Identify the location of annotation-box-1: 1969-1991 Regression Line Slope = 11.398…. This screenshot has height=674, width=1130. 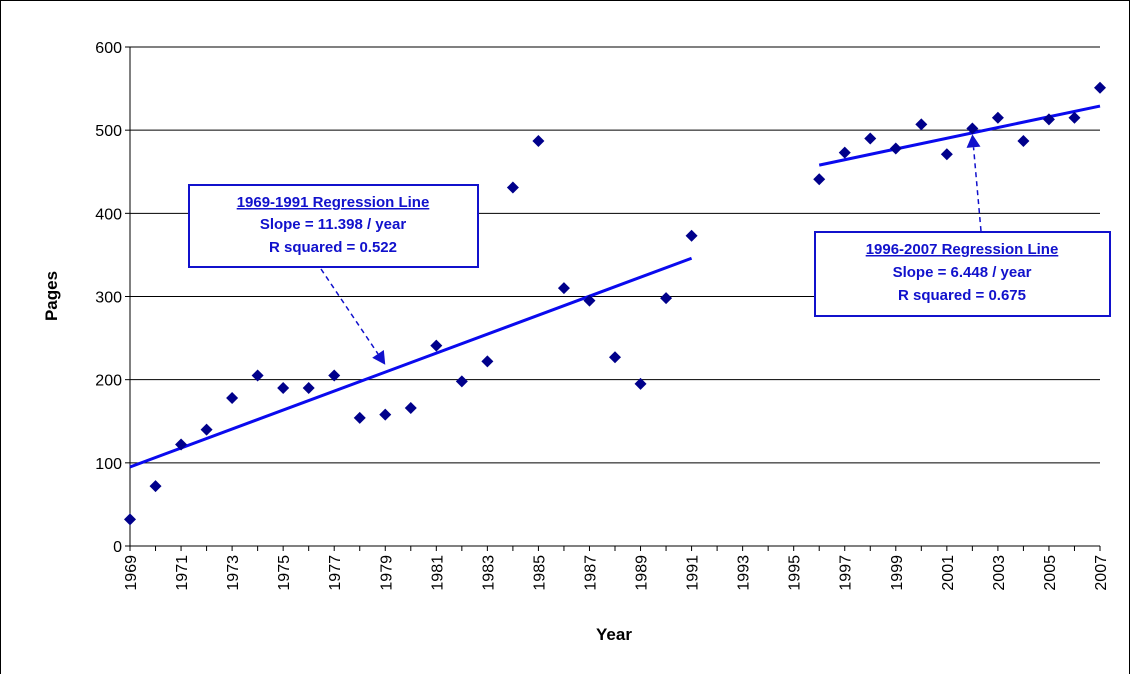
(333, 226).